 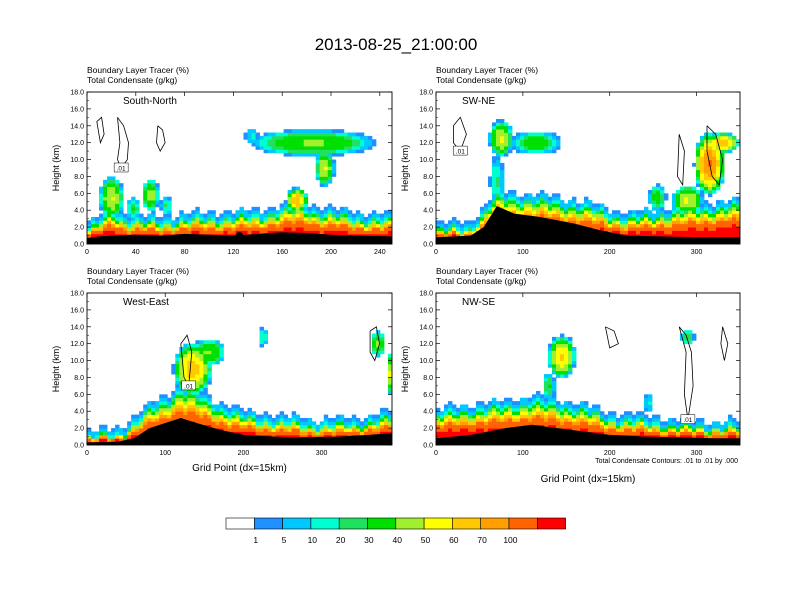 What do you see at coordinates (79, 395) in the screenshot?
I see `y-tick-label: 6.0` at bounding box center [79, 395].